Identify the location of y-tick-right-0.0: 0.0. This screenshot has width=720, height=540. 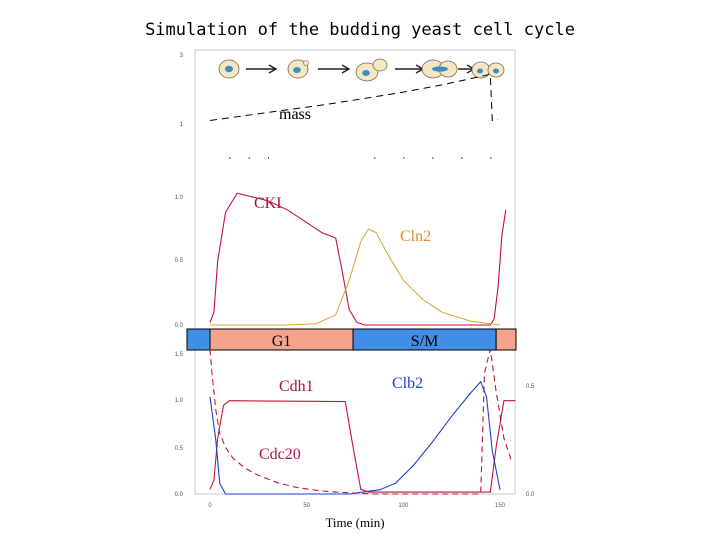
(530, 495).